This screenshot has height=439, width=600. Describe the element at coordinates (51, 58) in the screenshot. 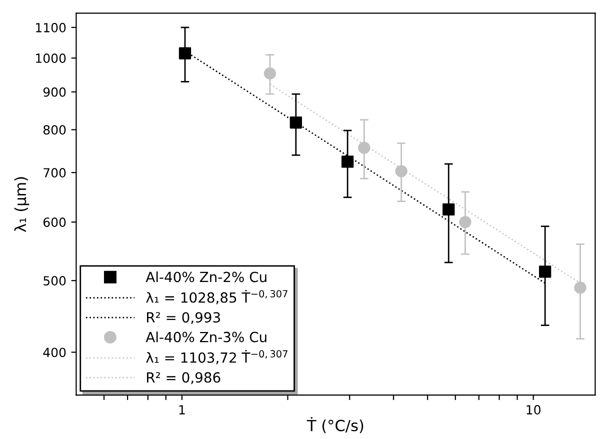

I see `y-tick-label: 1000` at that location.